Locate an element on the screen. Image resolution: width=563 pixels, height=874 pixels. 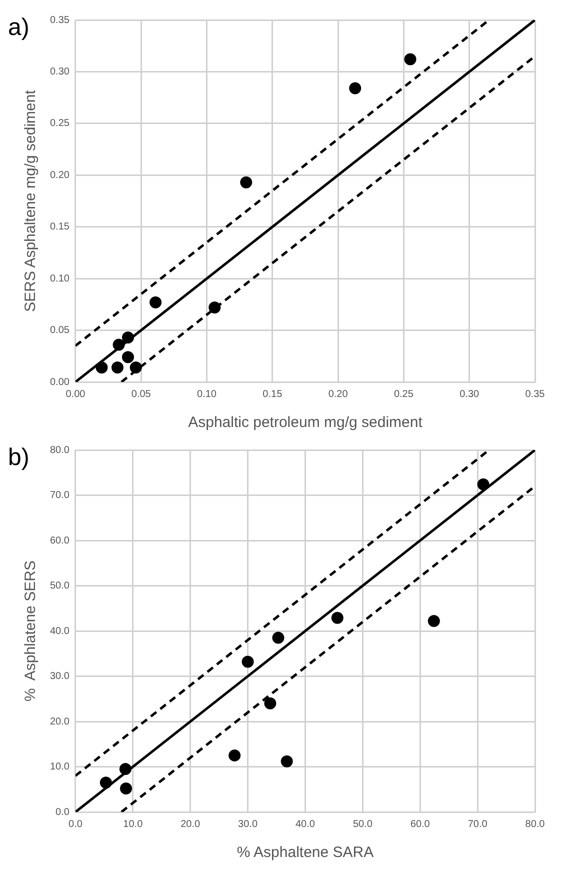
y-axis-title: % Asphlatene SERS is located at coordinates (31, 631).